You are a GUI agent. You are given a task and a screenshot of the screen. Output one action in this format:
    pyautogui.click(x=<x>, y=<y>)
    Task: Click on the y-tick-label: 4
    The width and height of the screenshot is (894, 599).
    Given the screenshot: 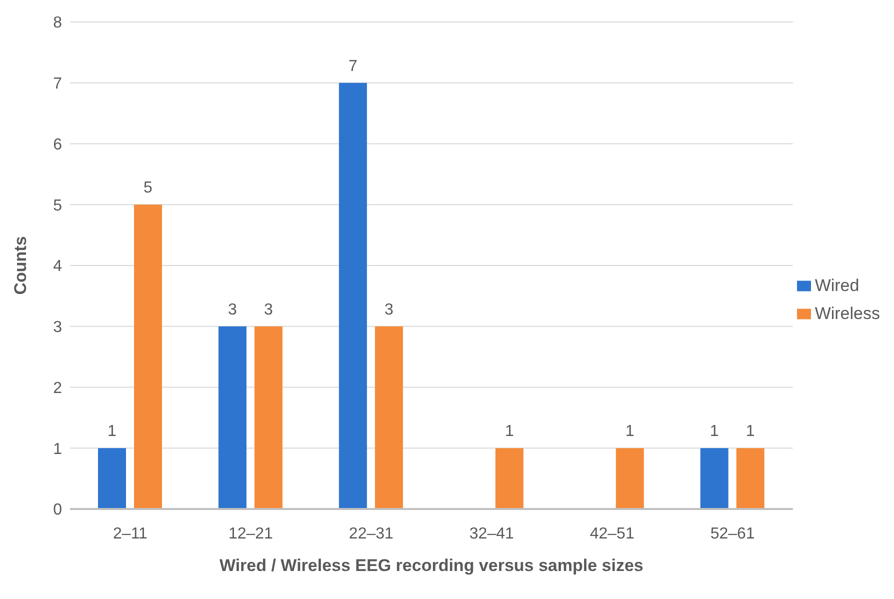 What is the action you would take?
    pyautogui.click(x=57, y=267)
    